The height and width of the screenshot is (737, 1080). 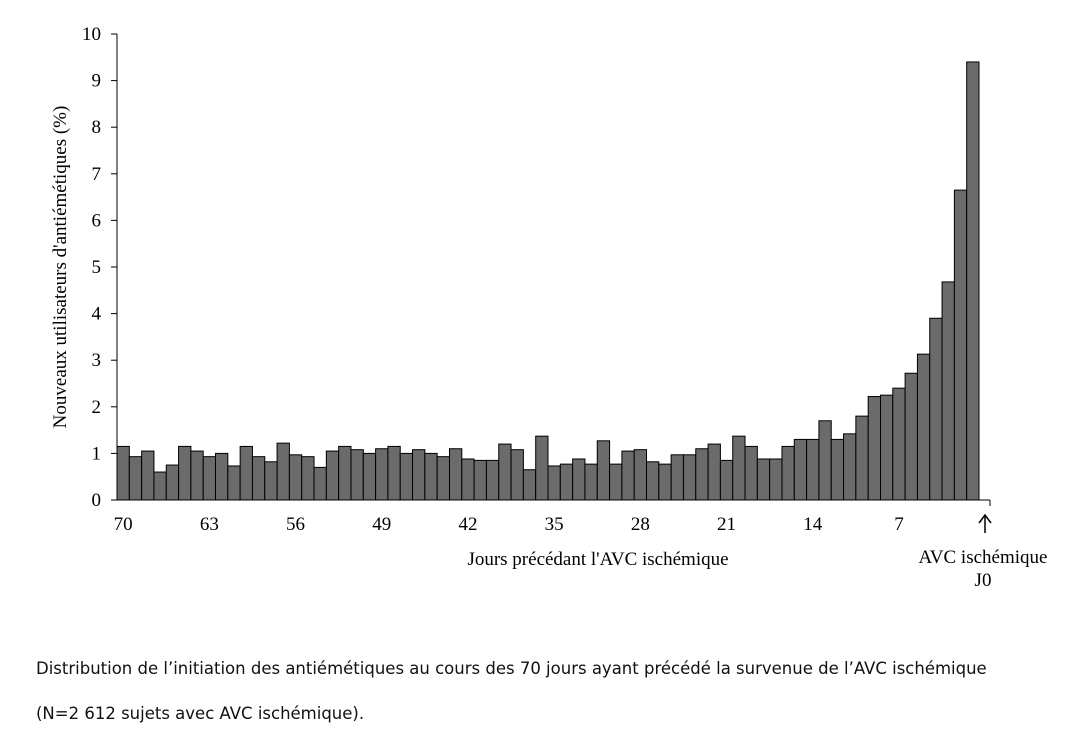 I want to click on y-tick-label: 8, so click(x=97, y=127).